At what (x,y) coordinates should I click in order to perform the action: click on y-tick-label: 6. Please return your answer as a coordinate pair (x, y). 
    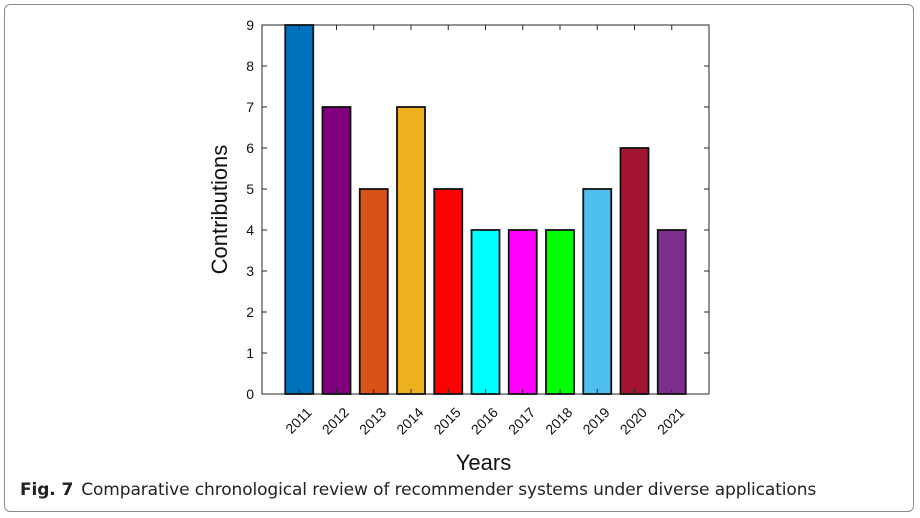
    Looking at the image, I should click on (250, 148).